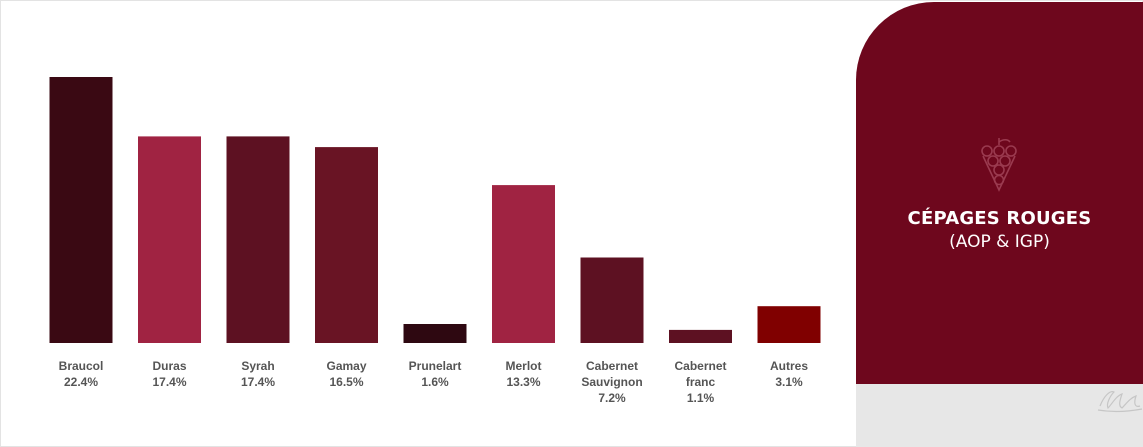  Describe the element at coordinates (258, 374) in the screenshot. I see `category-label-2: Syrah 17.4%` at that location.